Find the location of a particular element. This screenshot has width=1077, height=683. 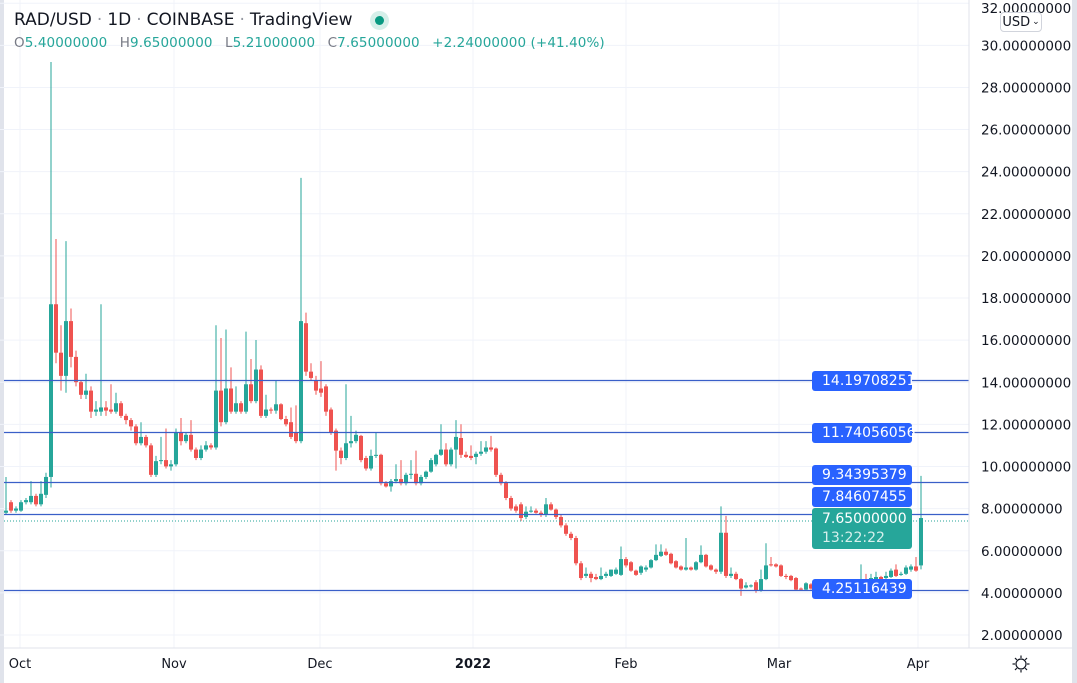

market-status-icon is located at coordinates (379, 20).